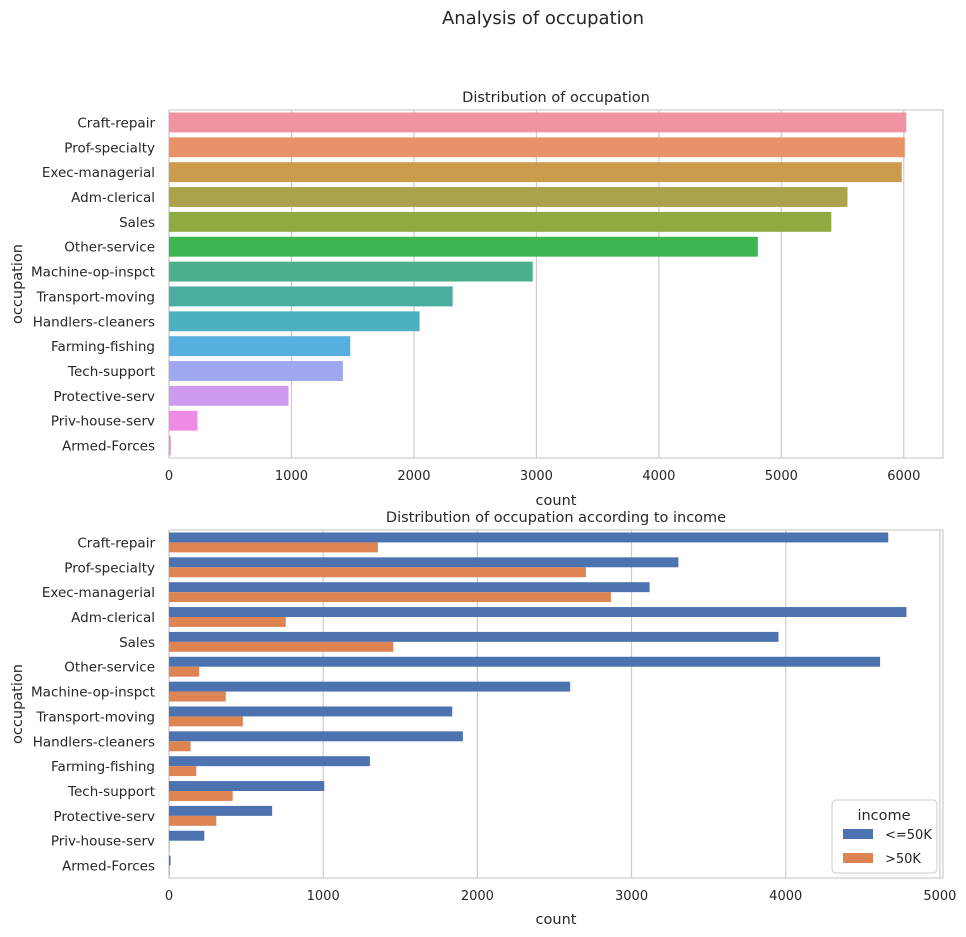  I want to click on bar-protective-serv-gt50k, so click(193, 820).